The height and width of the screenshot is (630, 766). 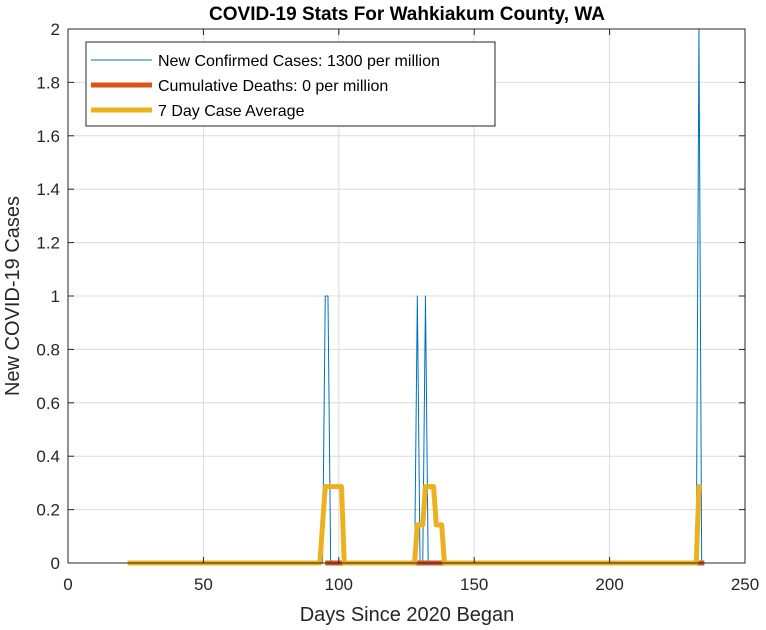 What do you see at coordinates (48, 243) in the screenshot?
I see `y-tick-label: 1.2` at bounding box center [48, 243].